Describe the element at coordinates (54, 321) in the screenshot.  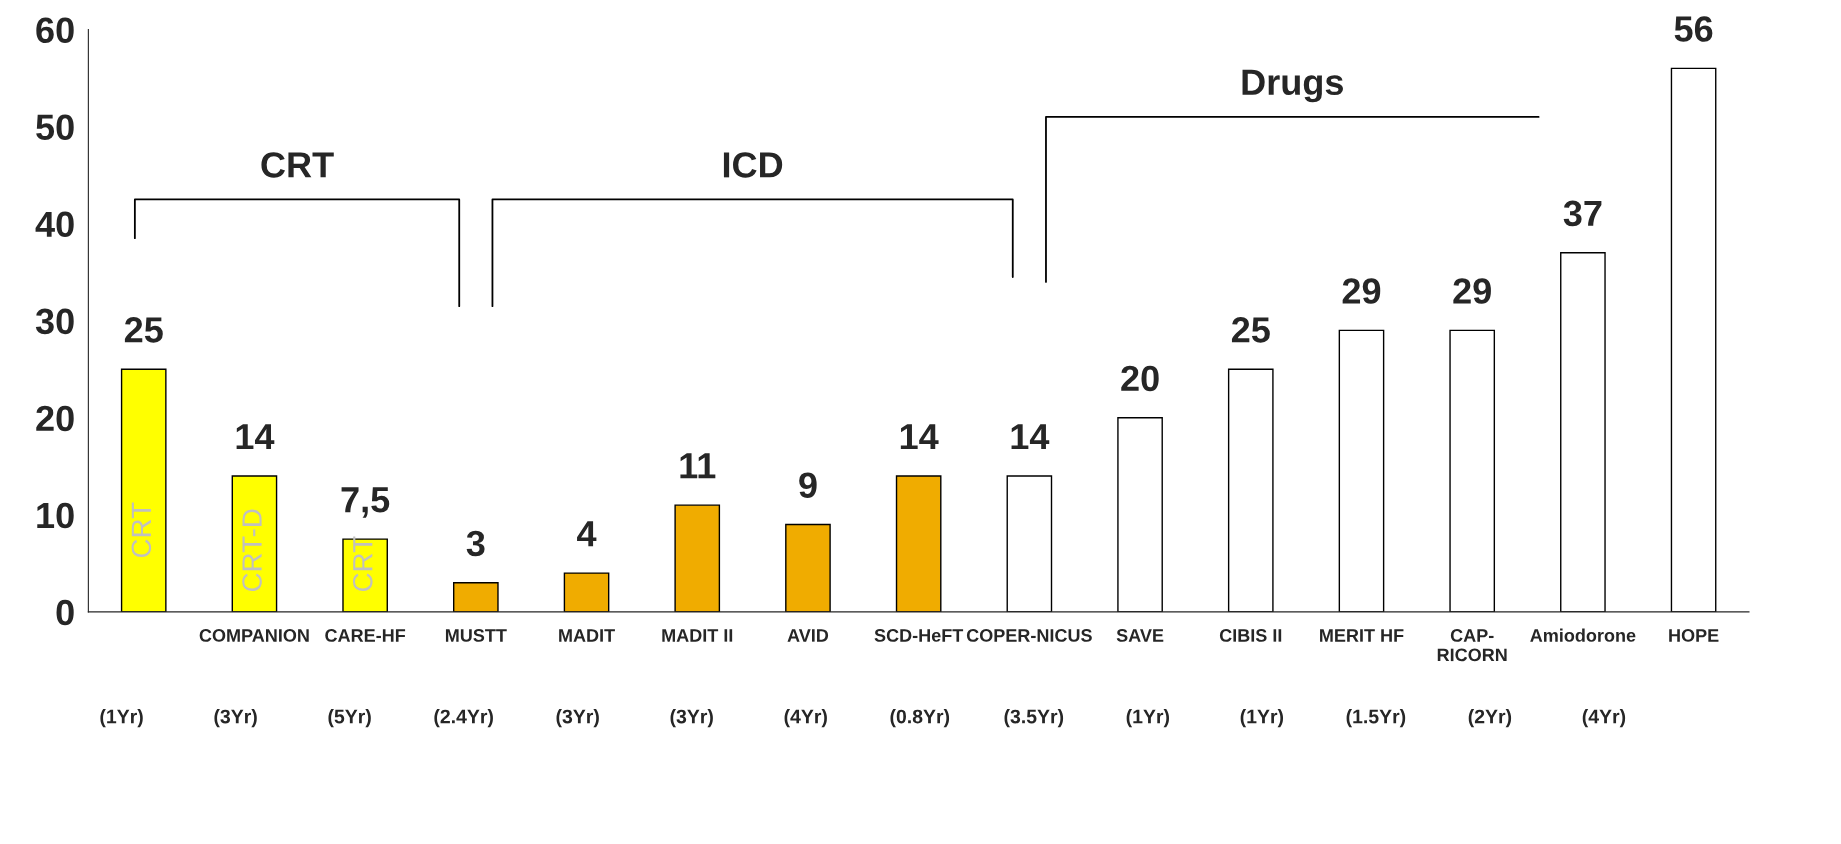
I see `y-tick-label: 30` at that location.